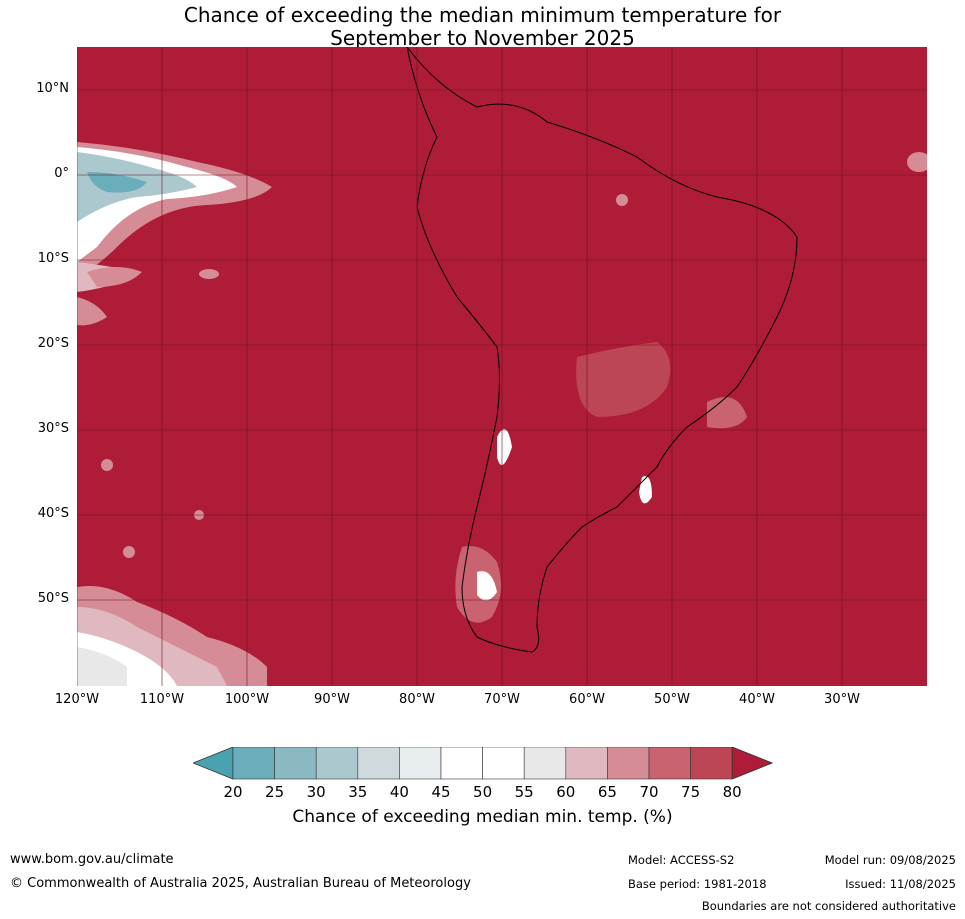 The image size is (965, 919). Describe the element at coordinates (53, 428) in the screenshot. I see `latitude-label: 30°S` at that location.